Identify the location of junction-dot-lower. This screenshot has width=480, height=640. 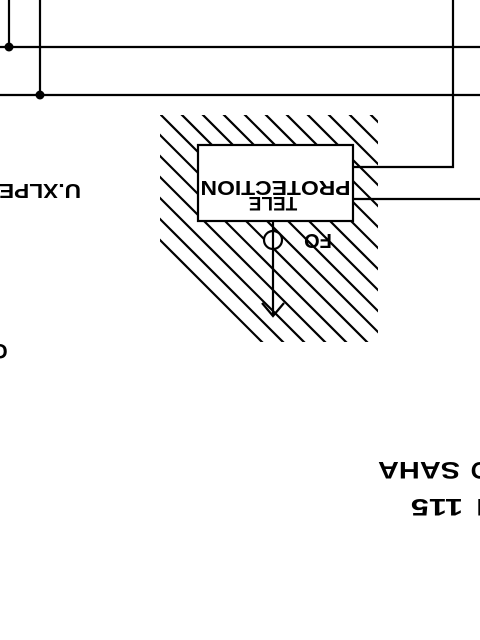
(40, 95).